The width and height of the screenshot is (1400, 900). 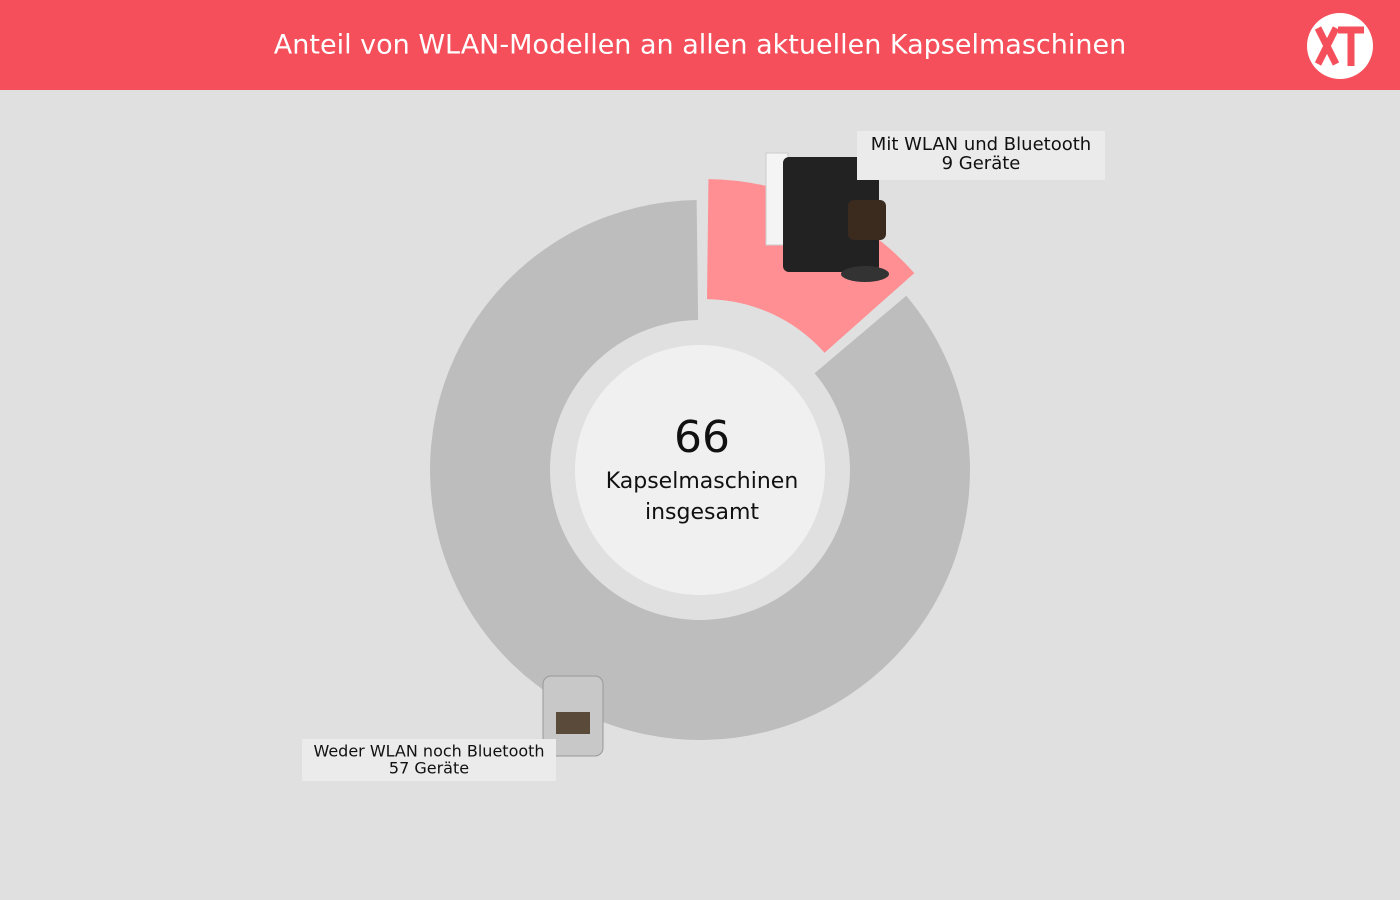 I want to click on center-label: insgesamt, so click(x=702, y=512).